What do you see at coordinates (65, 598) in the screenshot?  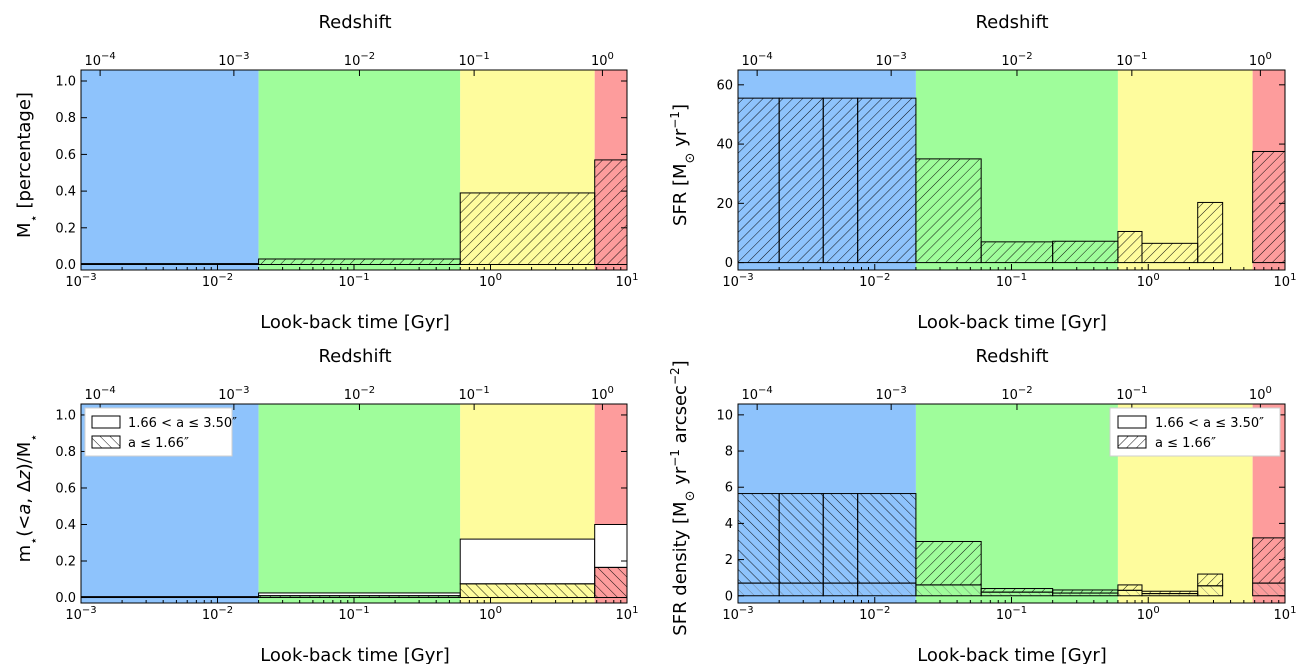 I see `y-tick-label: 0.0` at bounding box center [65, 598].